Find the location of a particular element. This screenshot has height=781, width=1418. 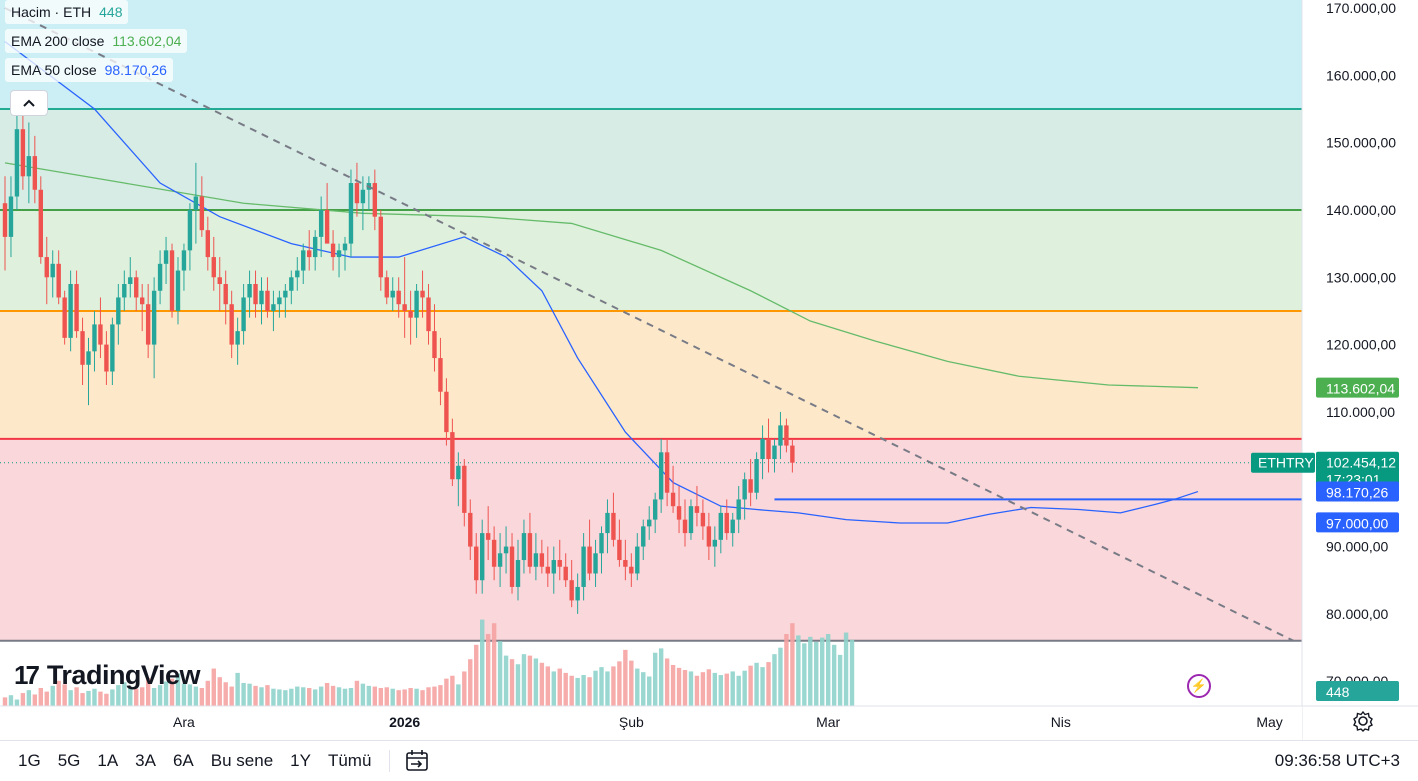

range-5d: 5G is located at coordinates (69, 760).